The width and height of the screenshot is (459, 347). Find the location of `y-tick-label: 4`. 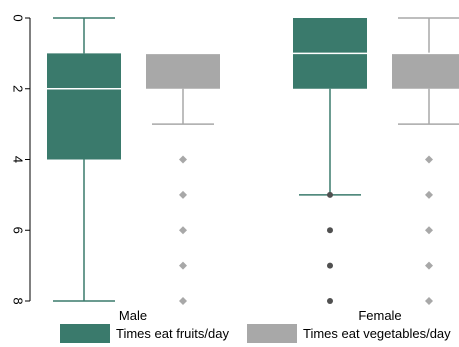

y-tick-label: 4 is located at coordinates (18, 159).